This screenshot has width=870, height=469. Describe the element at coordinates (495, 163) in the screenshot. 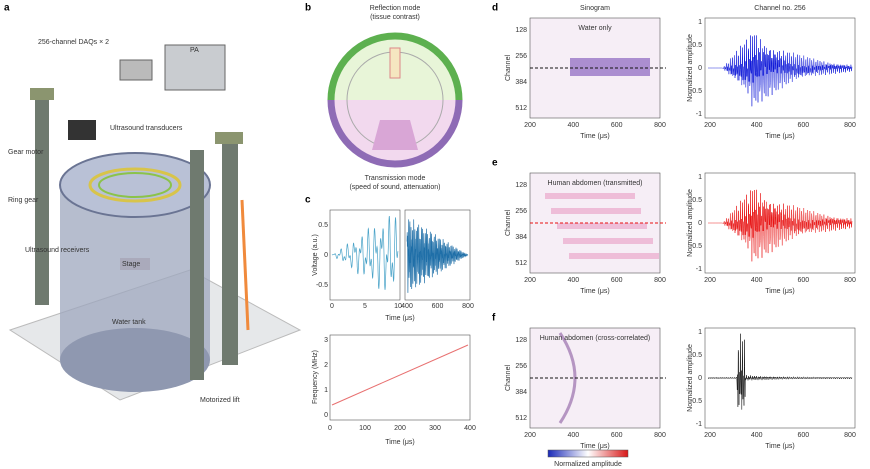

I see `panel-label: e` at that location.